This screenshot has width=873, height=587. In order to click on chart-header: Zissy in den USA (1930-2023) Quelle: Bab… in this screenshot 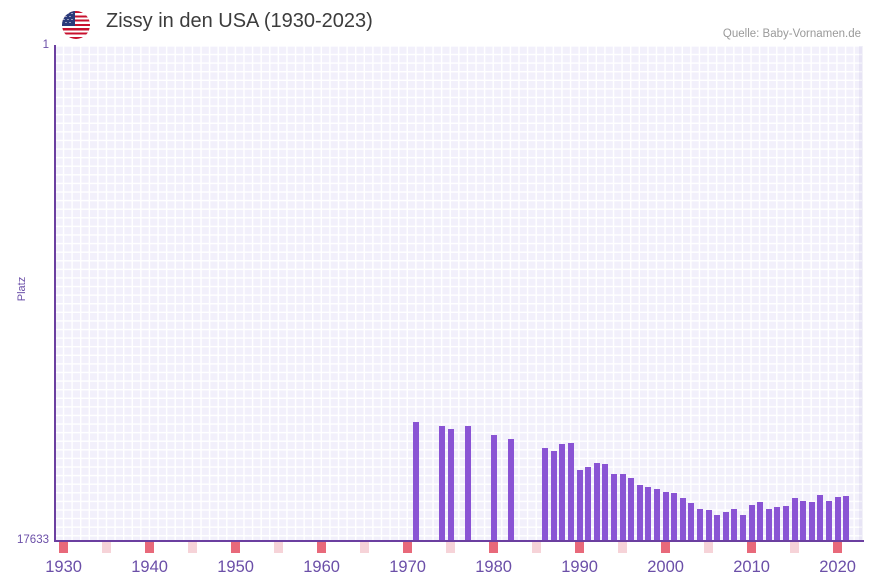, I will do `click(436, 23)`.